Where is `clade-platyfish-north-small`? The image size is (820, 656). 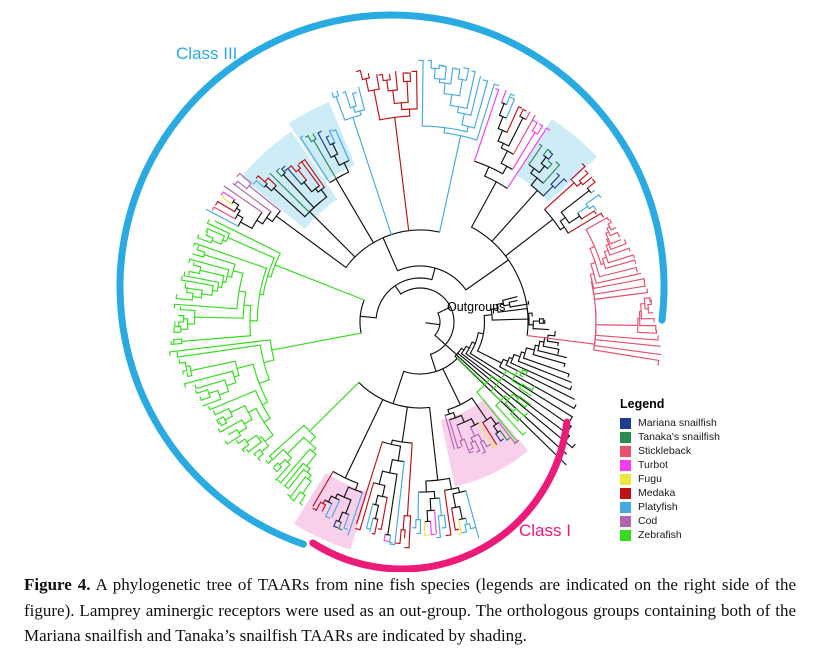 clade-platyfish-north-small is located at coordinates (354, 137).